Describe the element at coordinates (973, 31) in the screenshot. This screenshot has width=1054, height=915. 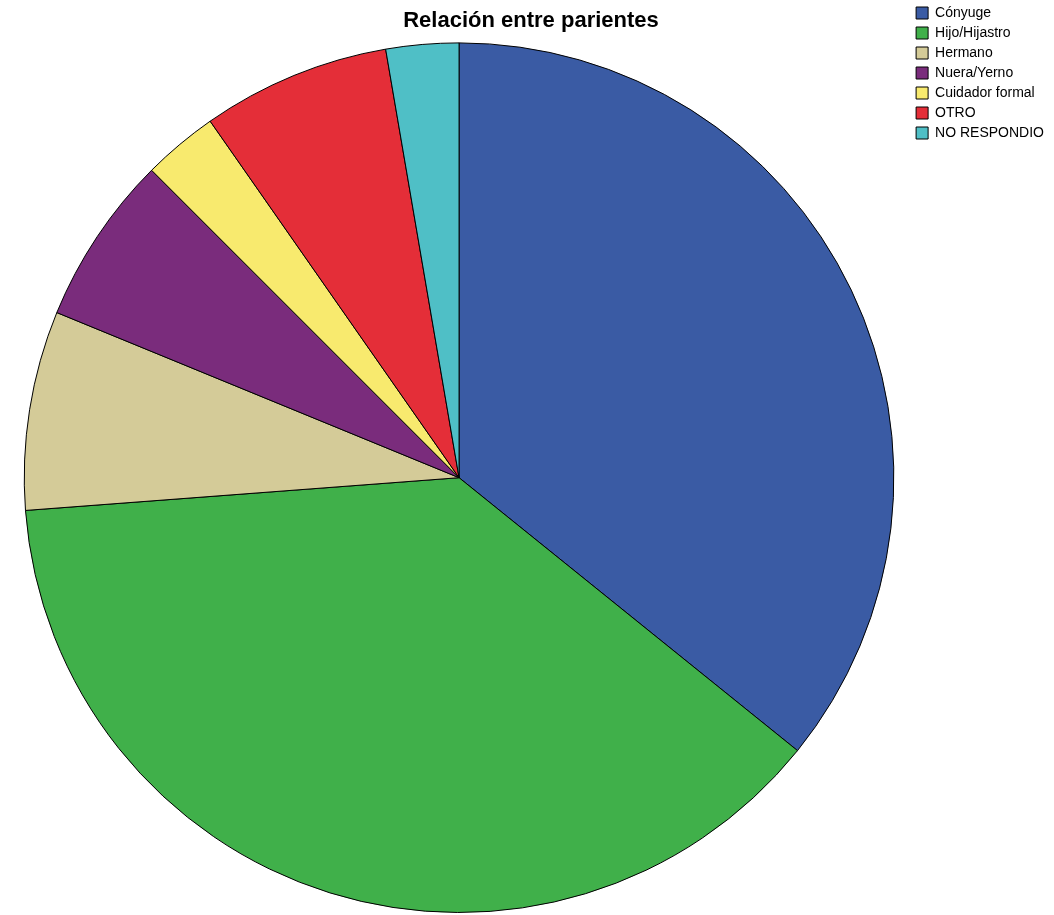
I see `legend-label: Hijo/Hijastro` at that location.